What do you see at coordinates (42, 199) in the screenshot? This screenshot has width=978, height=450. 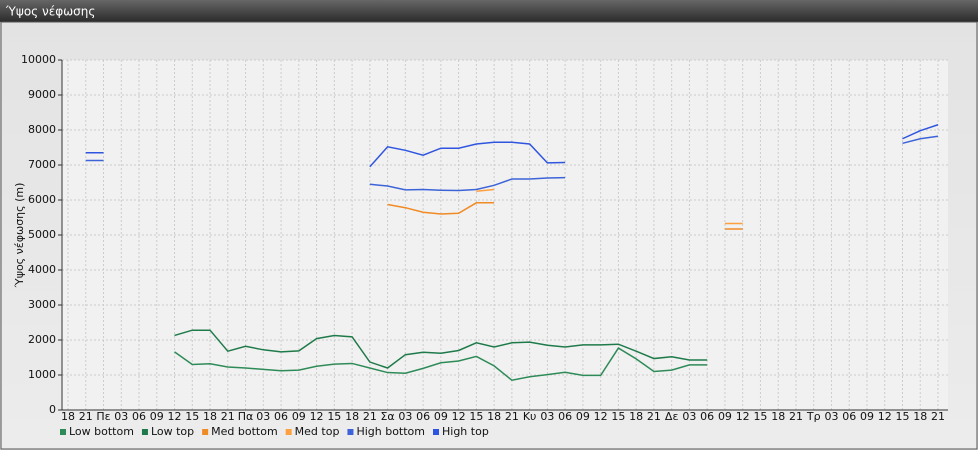 I see `y-tick-label: 6000` at bounding box center [42, 199].